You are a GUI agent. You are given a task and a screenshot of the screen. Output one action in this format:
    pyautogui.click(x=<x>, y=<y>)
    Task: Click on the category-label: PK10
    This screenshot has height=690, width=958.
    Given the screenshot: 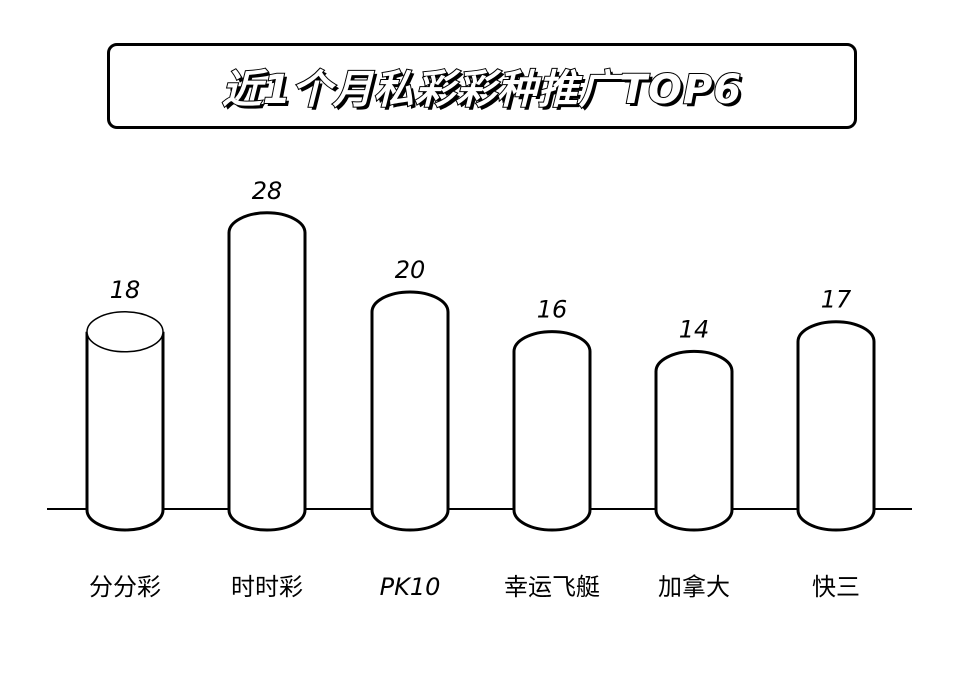 What is the action you would take?
    pyautogui.click(x=410, y=587)
    